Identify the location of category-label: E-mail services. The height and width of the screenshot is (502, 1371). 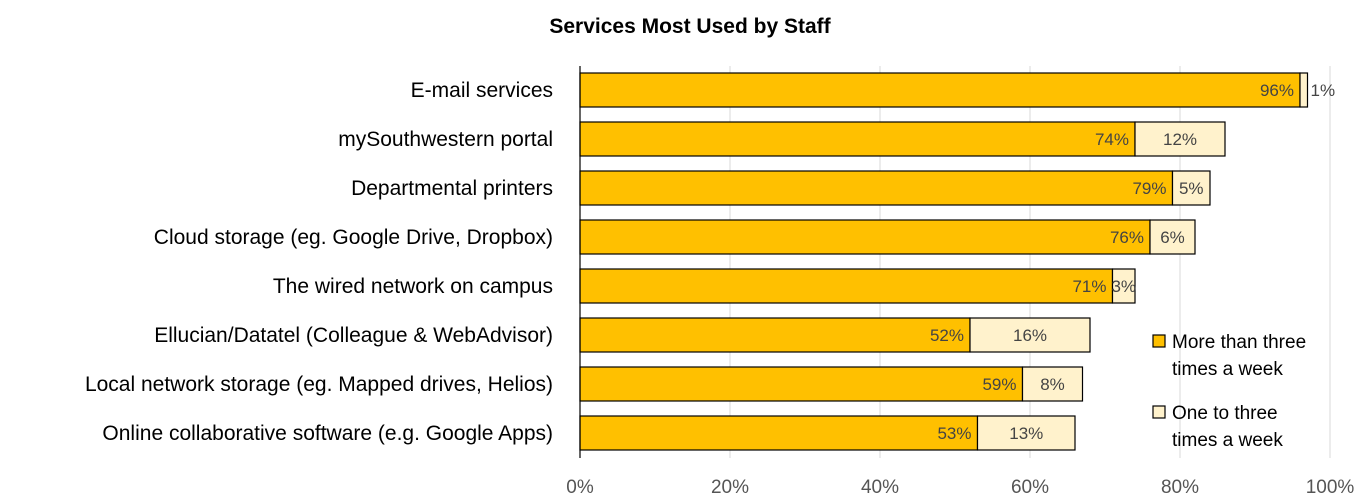
(482, 90).